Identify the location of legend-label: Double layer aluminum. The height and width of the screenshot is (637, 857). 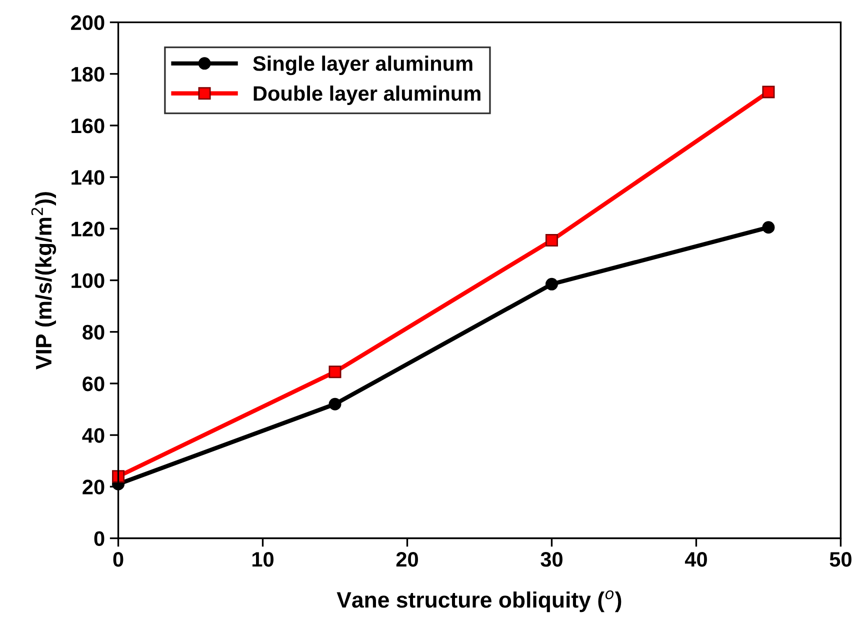
(367, 95).